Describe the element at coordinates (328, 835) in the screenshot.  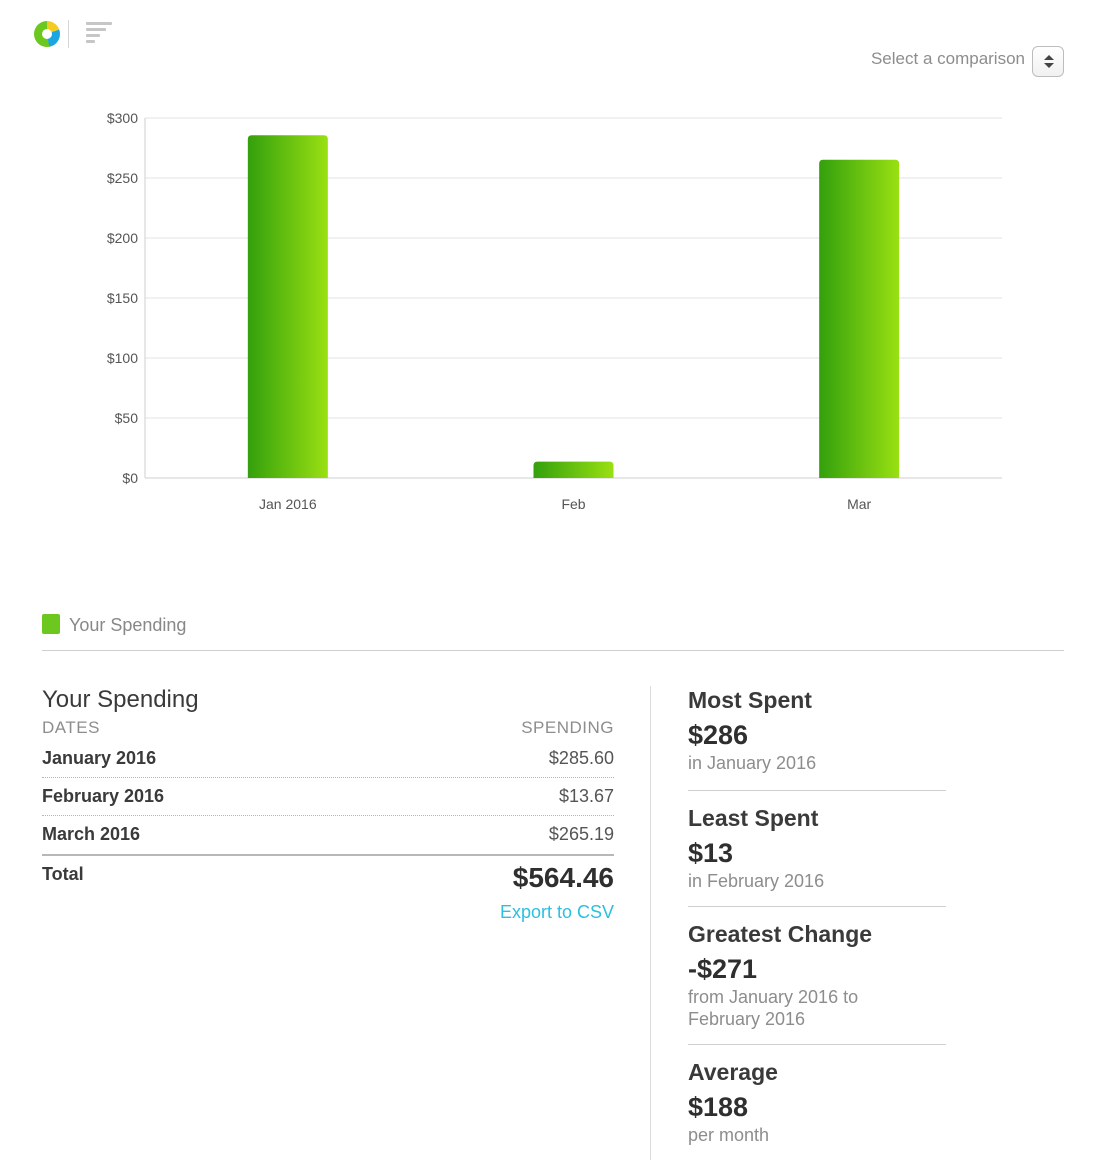
I see `table-row: March 2016 $265.19` at that location.